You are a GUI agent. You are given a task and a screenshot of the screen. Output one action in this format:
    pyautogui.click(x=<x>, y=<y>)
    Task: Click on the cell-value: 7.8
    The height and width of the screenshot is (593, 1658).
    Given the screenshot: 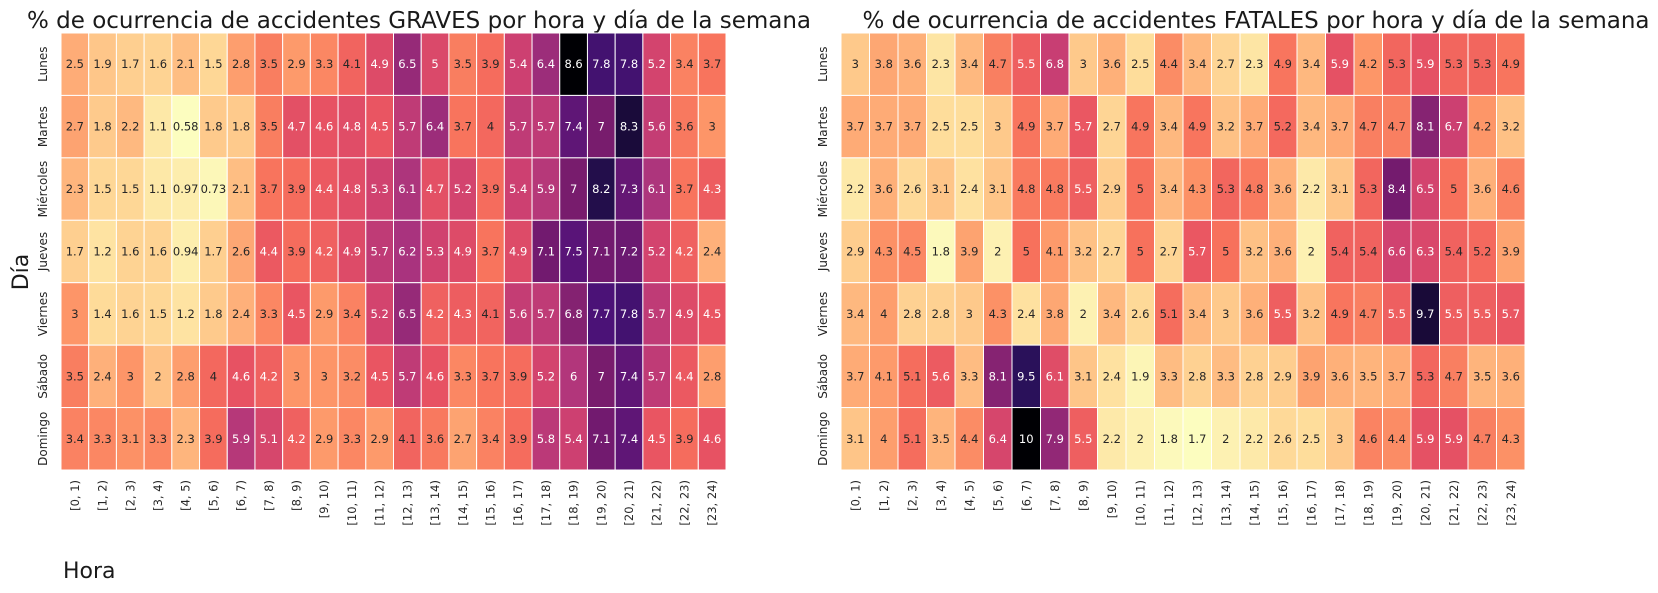 What is the action you would take?
    pyautogui.click(x=629, y=314)
    